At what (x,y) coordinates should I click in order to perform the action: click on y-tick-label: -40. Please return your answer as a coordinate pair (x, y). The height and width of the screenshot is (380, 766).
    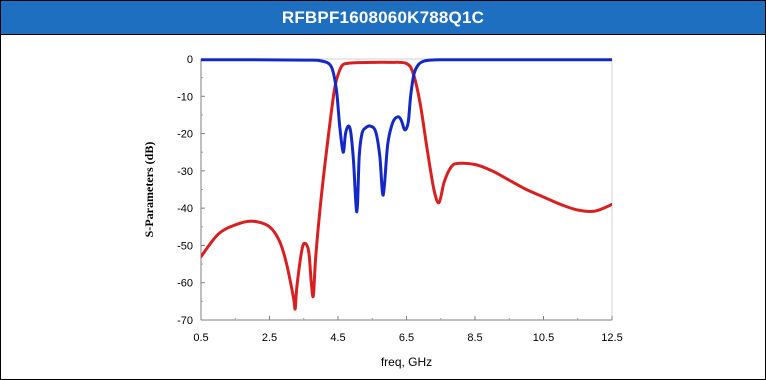
    Looking at the image, I should click on (185, 209).